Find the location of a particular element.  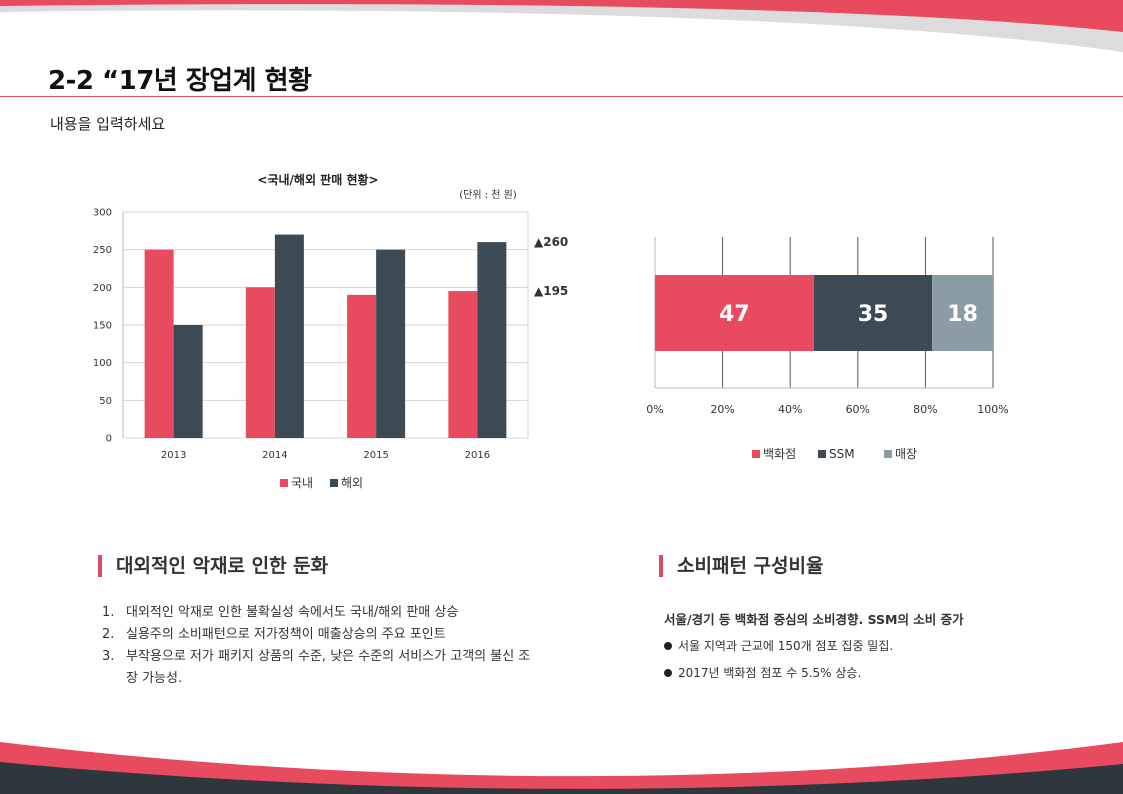

consumption-stacked-chart: 47 35 18 0% 20% 40% 60% 80% 100% 백화점 SSM 매장 is located at coordinates (827, 349).